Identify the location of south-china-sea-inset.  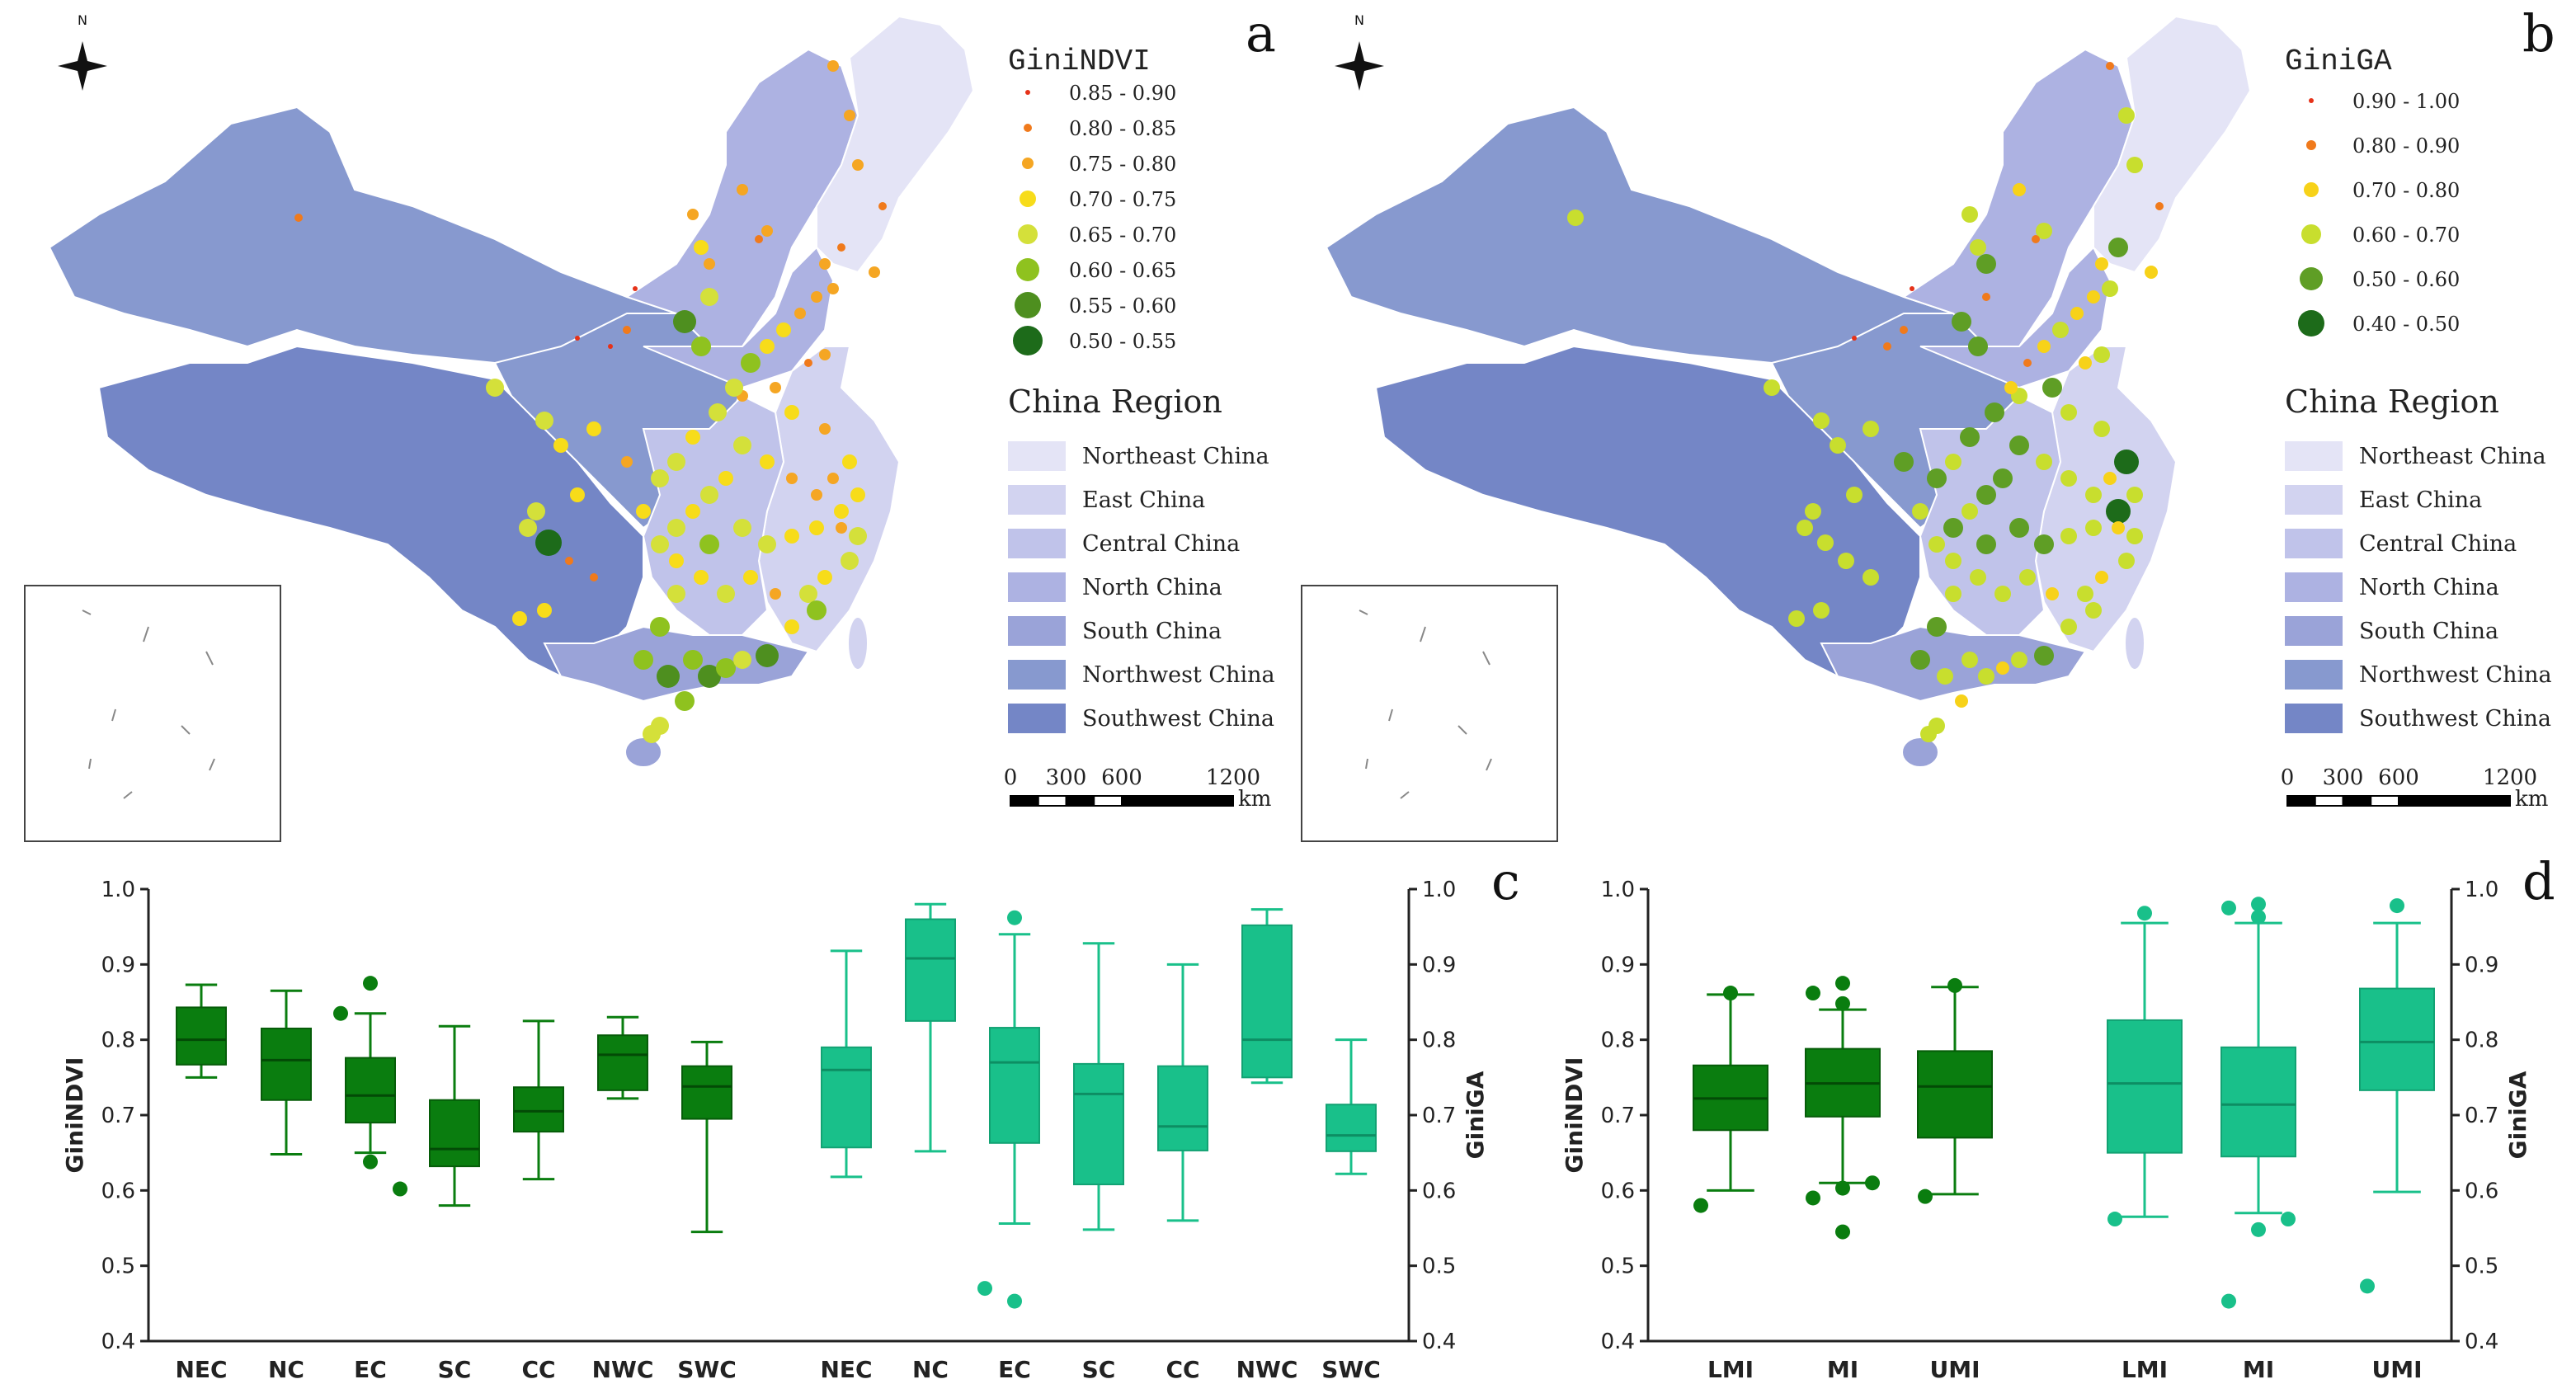
(1429, 713).